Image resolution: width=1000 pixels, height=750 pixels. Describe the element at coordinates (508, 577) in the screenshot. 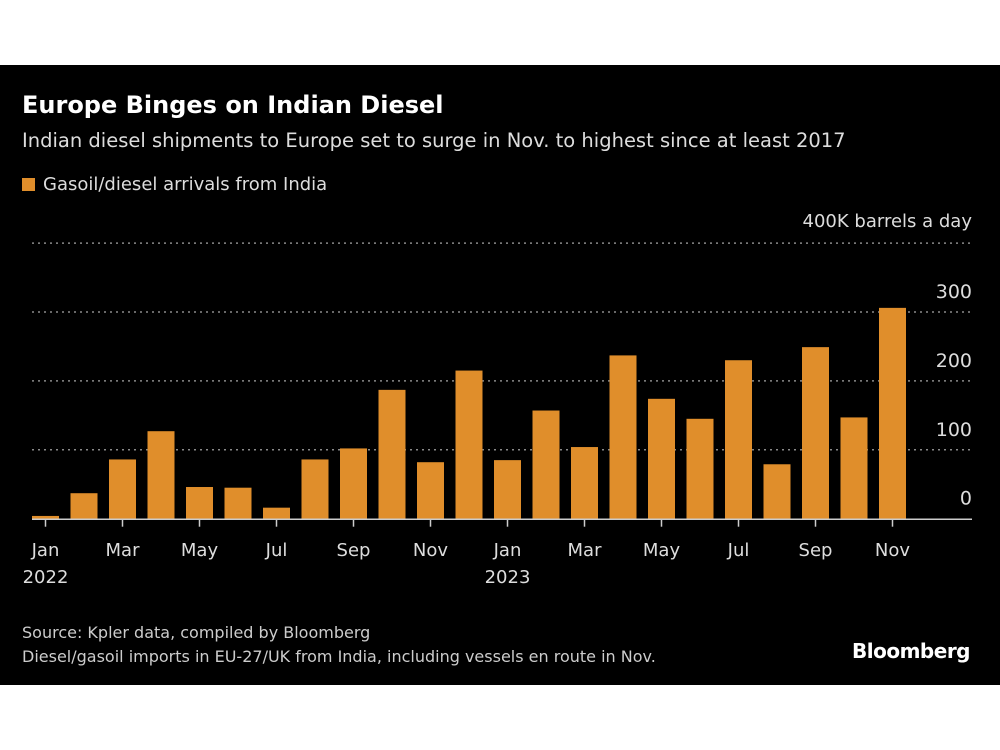

I see `x-tick-year: 2023` at that location.